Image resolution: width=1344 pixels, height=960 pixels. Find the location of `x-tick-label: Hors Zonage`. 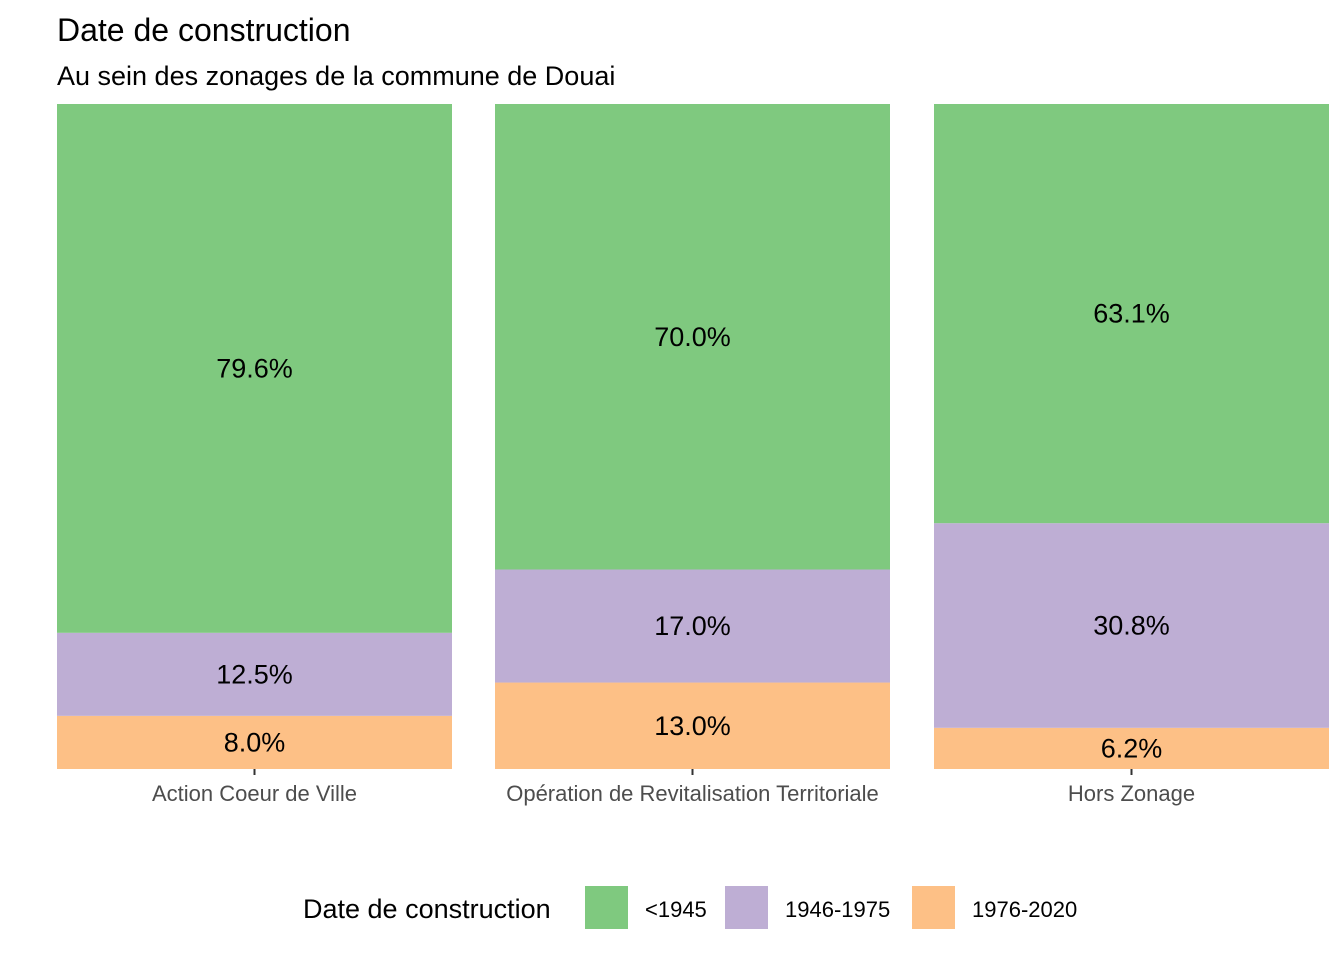

x-tick-label: Hors Zonage is located at coordinates (1131, 793).